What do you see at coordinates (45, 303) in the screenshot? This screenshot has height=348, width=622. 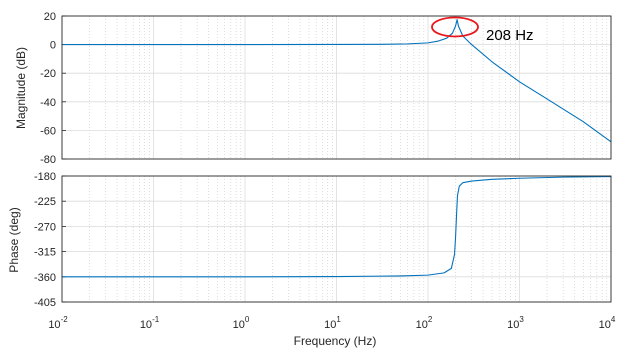 I see `y-tick-label: -405` at bounding box center [45, 303].